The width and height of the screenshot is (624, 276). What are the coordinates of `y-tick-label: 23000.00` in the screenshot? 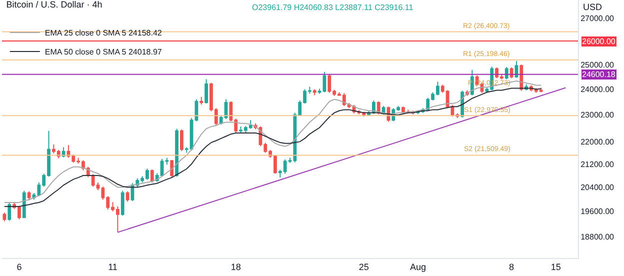 It's located at (597, 115).